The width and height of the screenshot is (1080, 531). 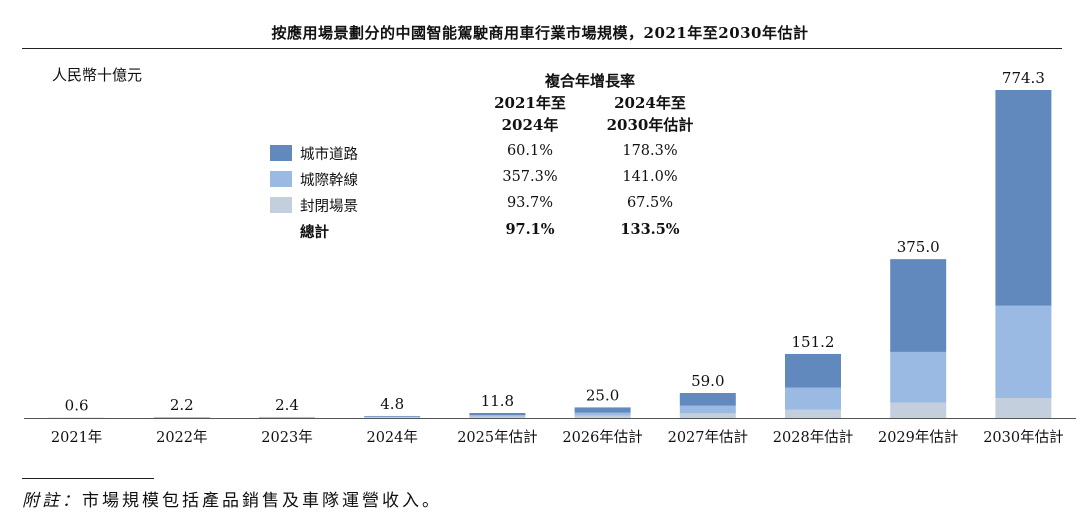 What do you see at coordinates (262, 501) in the screenshot?
I see `footnote-text: 市場規模包括產品銷售及車隊運營收入。` at bounding box center [262, 501].